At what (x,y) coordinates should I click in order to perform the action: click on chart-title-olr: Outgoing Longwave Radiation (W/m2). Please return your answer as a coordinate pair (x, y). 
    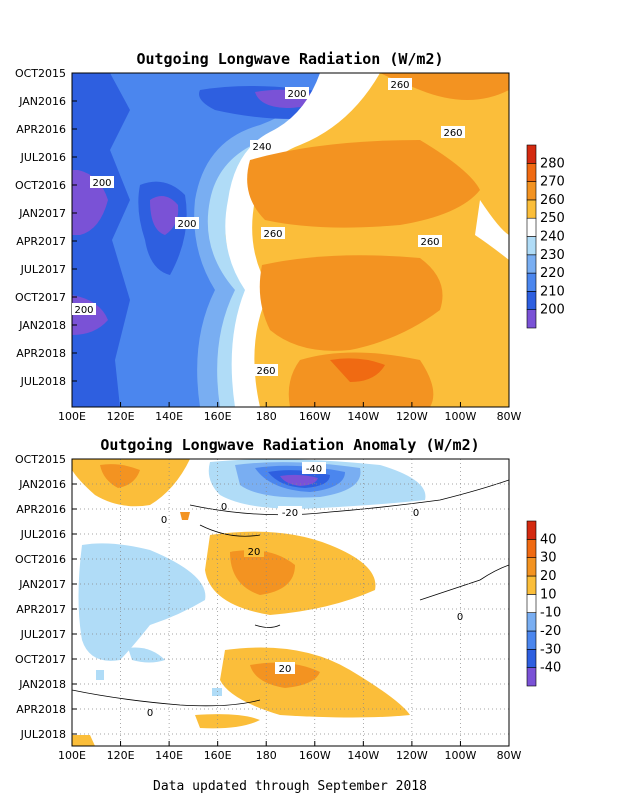
    Looking at the image, I should click on (289, 59).